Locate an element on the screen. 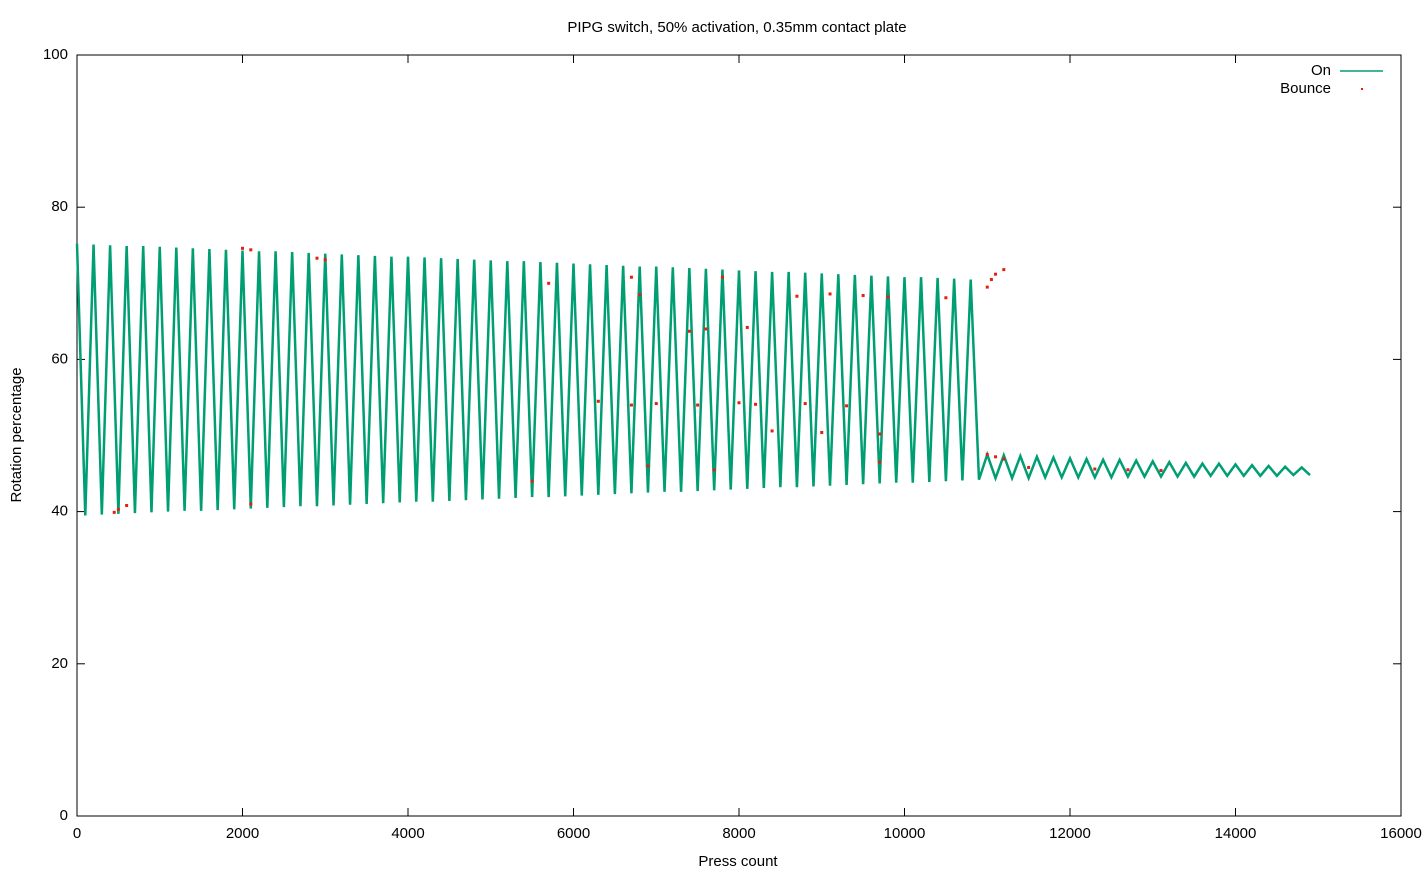 The height and width of the screenshot is (874, 1428). y-tick-label: 80 is located at coordinates (59, 206).